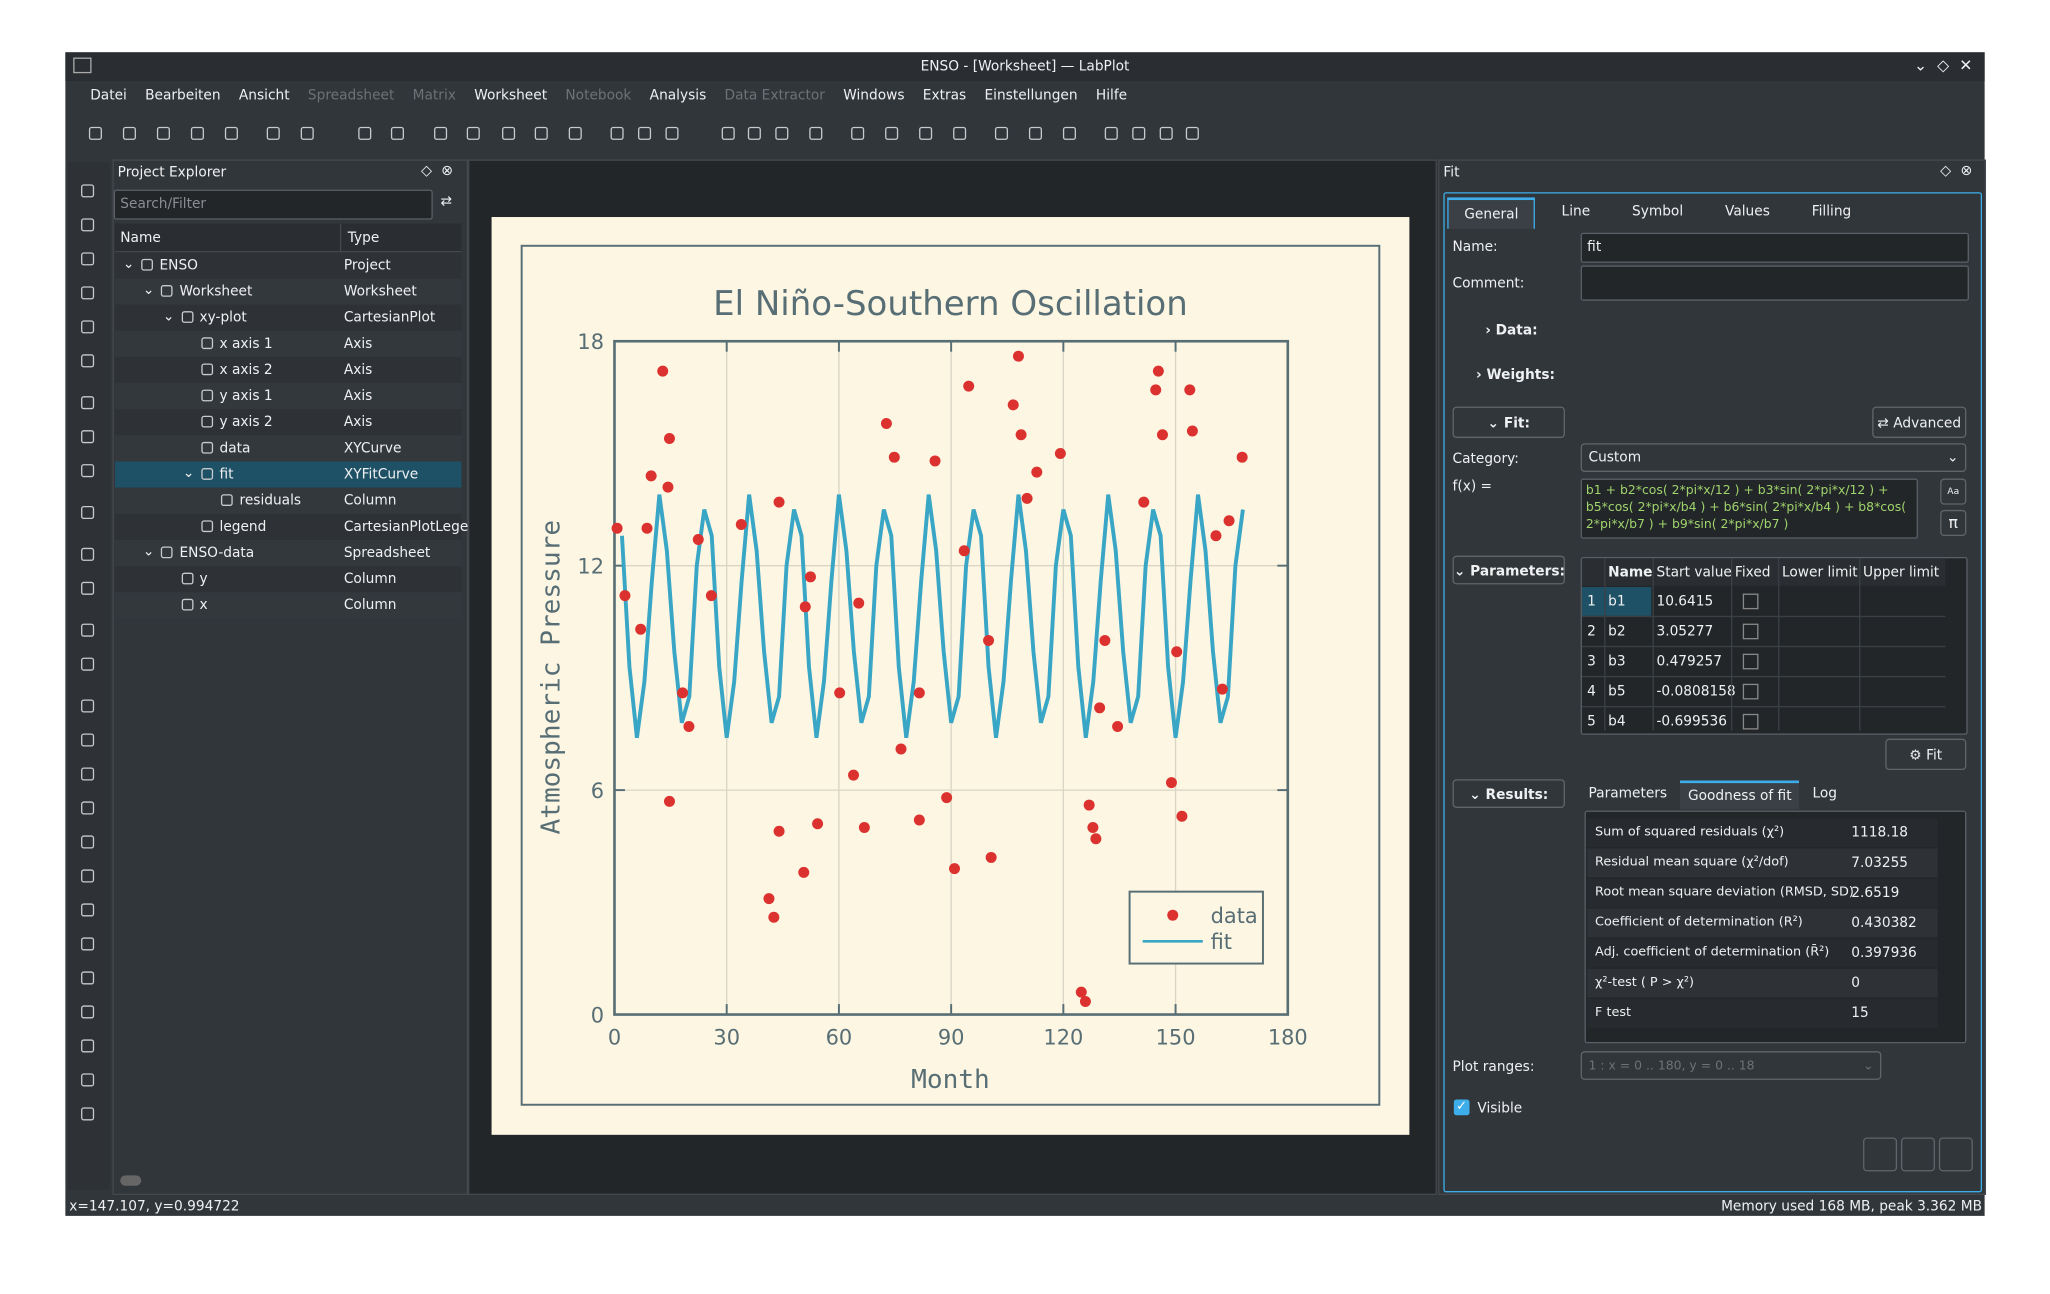  Describe the element at coordinates (437, 171) in the screenshot. I see `panel-buttons: ◇ ⊗` at that location.